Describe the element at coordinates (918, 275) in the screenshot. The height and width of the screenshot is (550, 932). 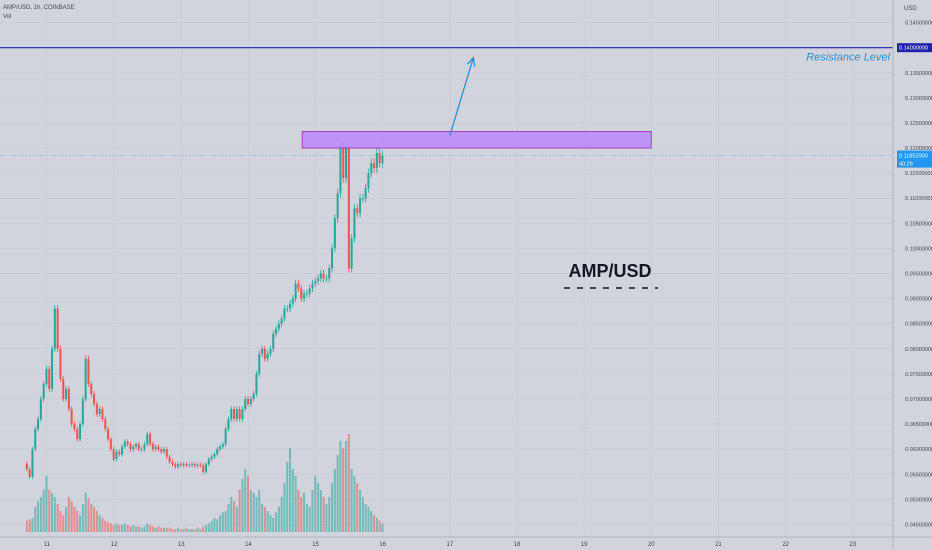
I see `y-tick-label: 0.09500000` at that location.